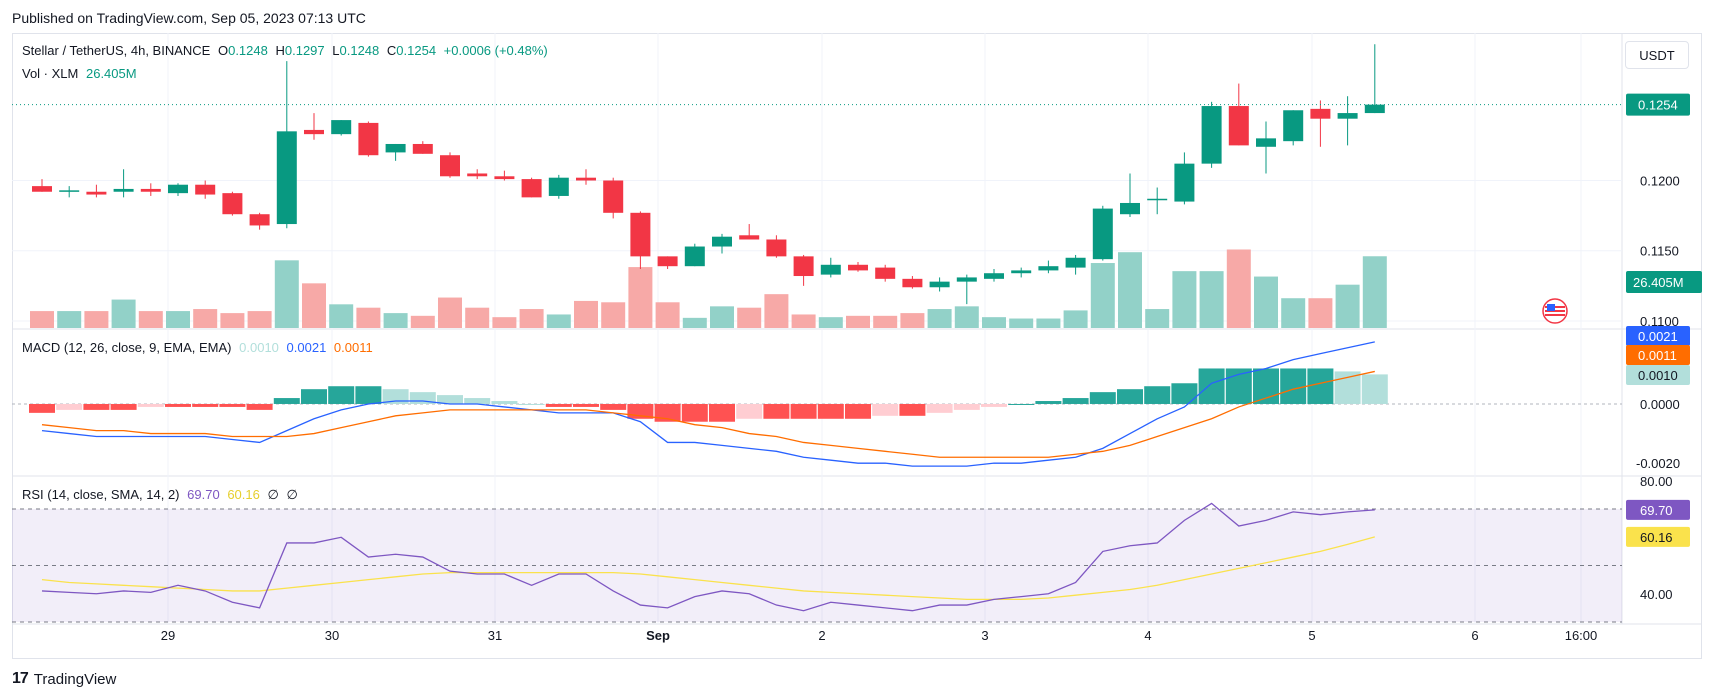 The height and width of the screenshot is (700, 1713). Describe the element at coordinates (168, 635) in the screenshot. I see `time-axis-label: 29` at that location.